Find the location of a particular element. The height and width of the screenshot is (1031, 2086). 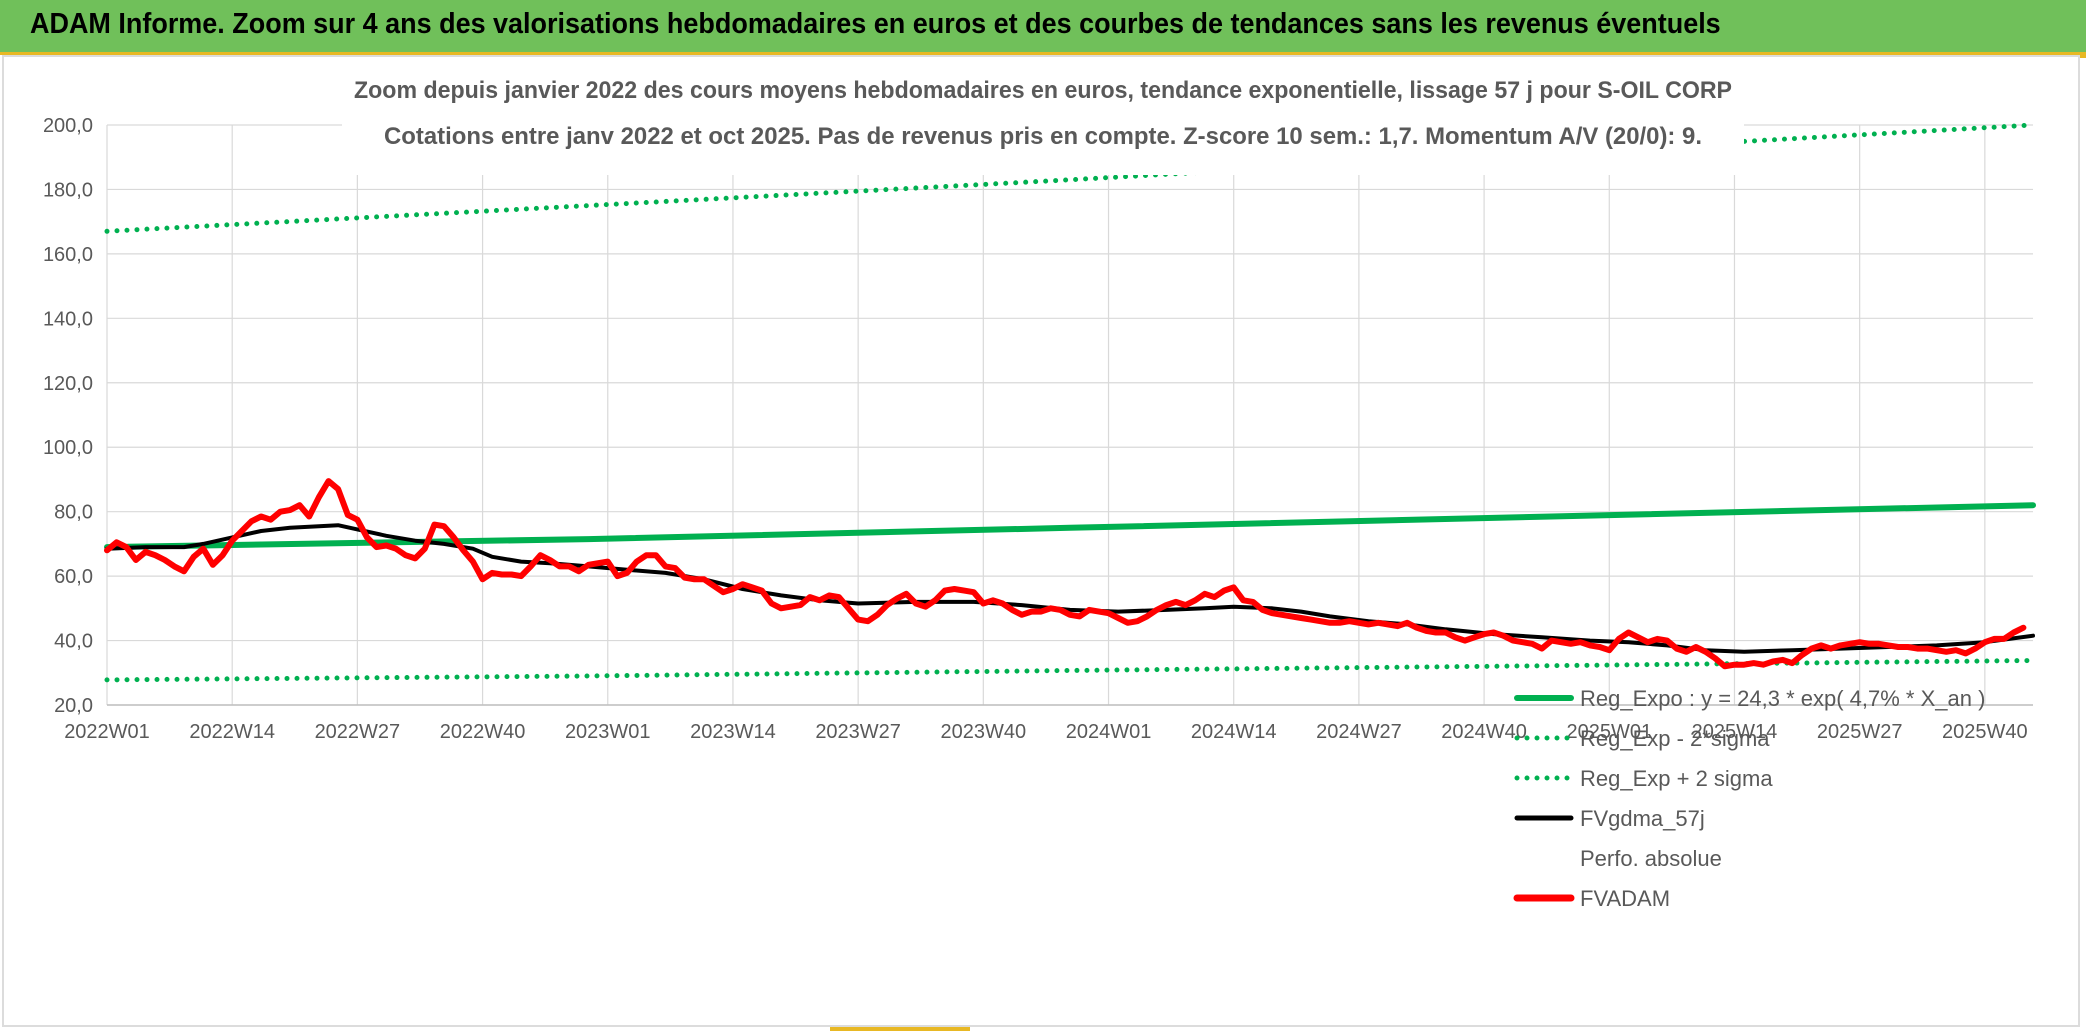

x-tick-label: 2024W01 is located at coordinates (1109, 732).